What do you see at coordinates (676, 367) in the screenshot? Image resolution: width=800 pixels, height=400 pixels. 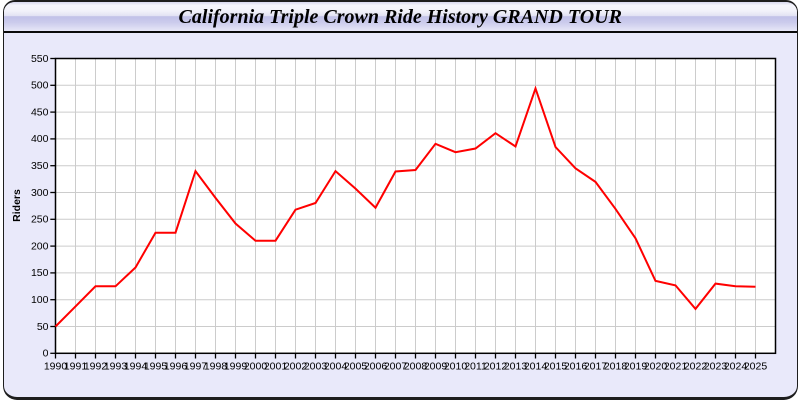 I see `svg-text: 2021` at bounding box center [676, 367].